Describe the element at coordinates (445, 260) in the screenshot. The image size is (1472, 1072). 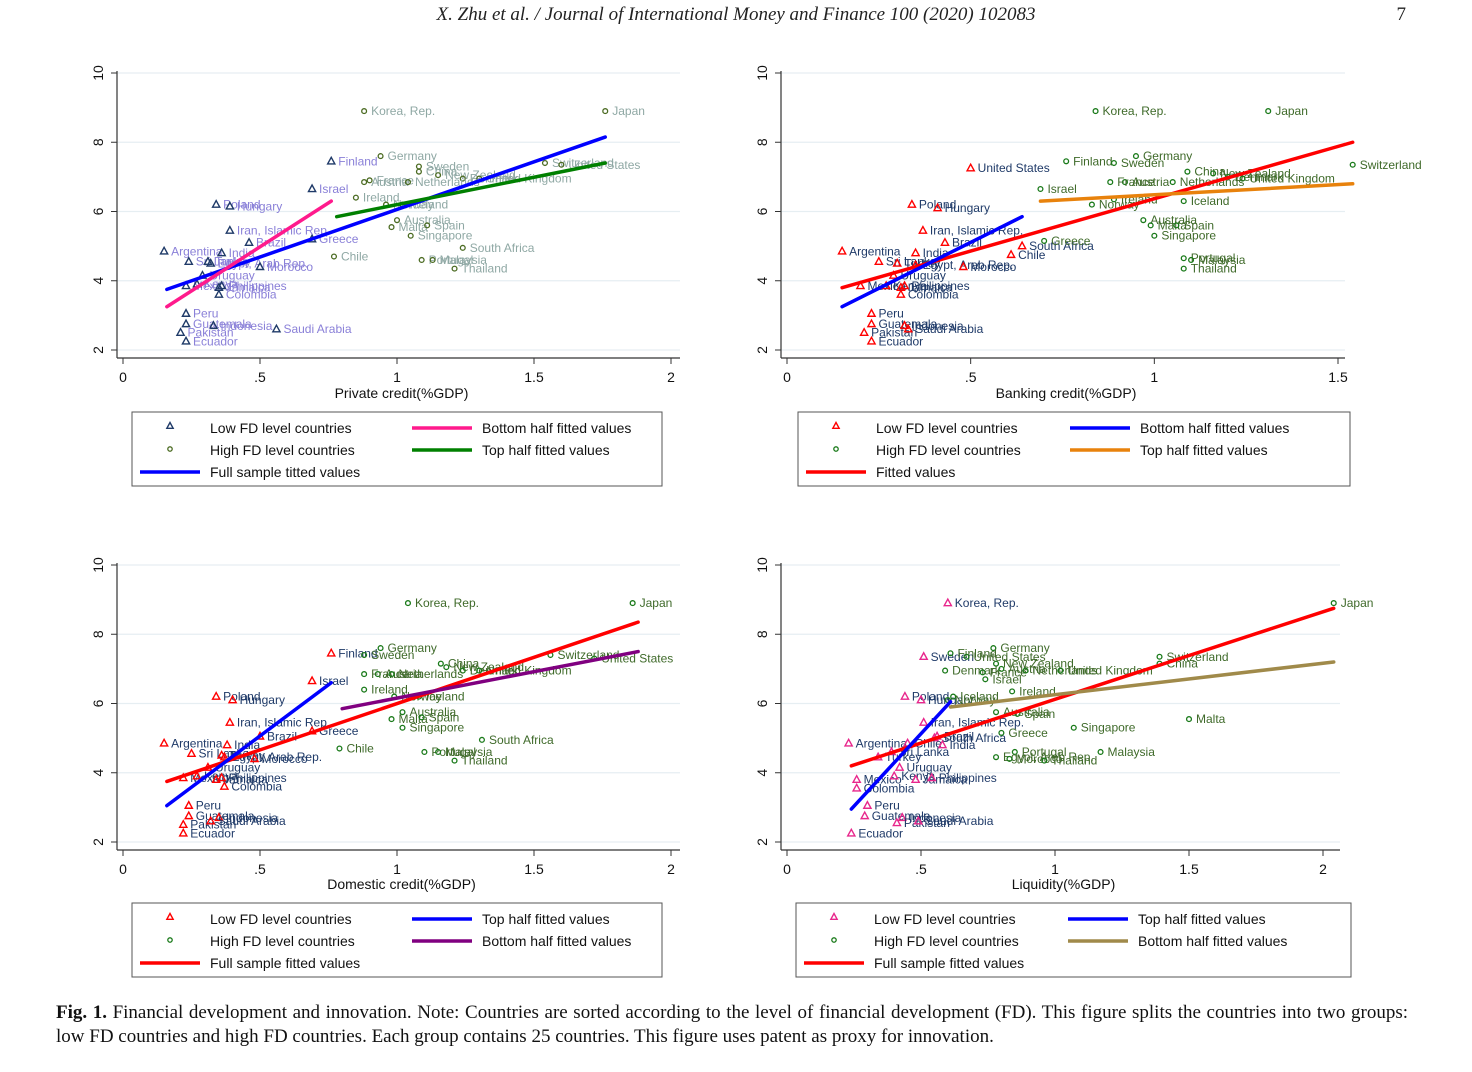
I see `data-point-high: Portugal` at that location.